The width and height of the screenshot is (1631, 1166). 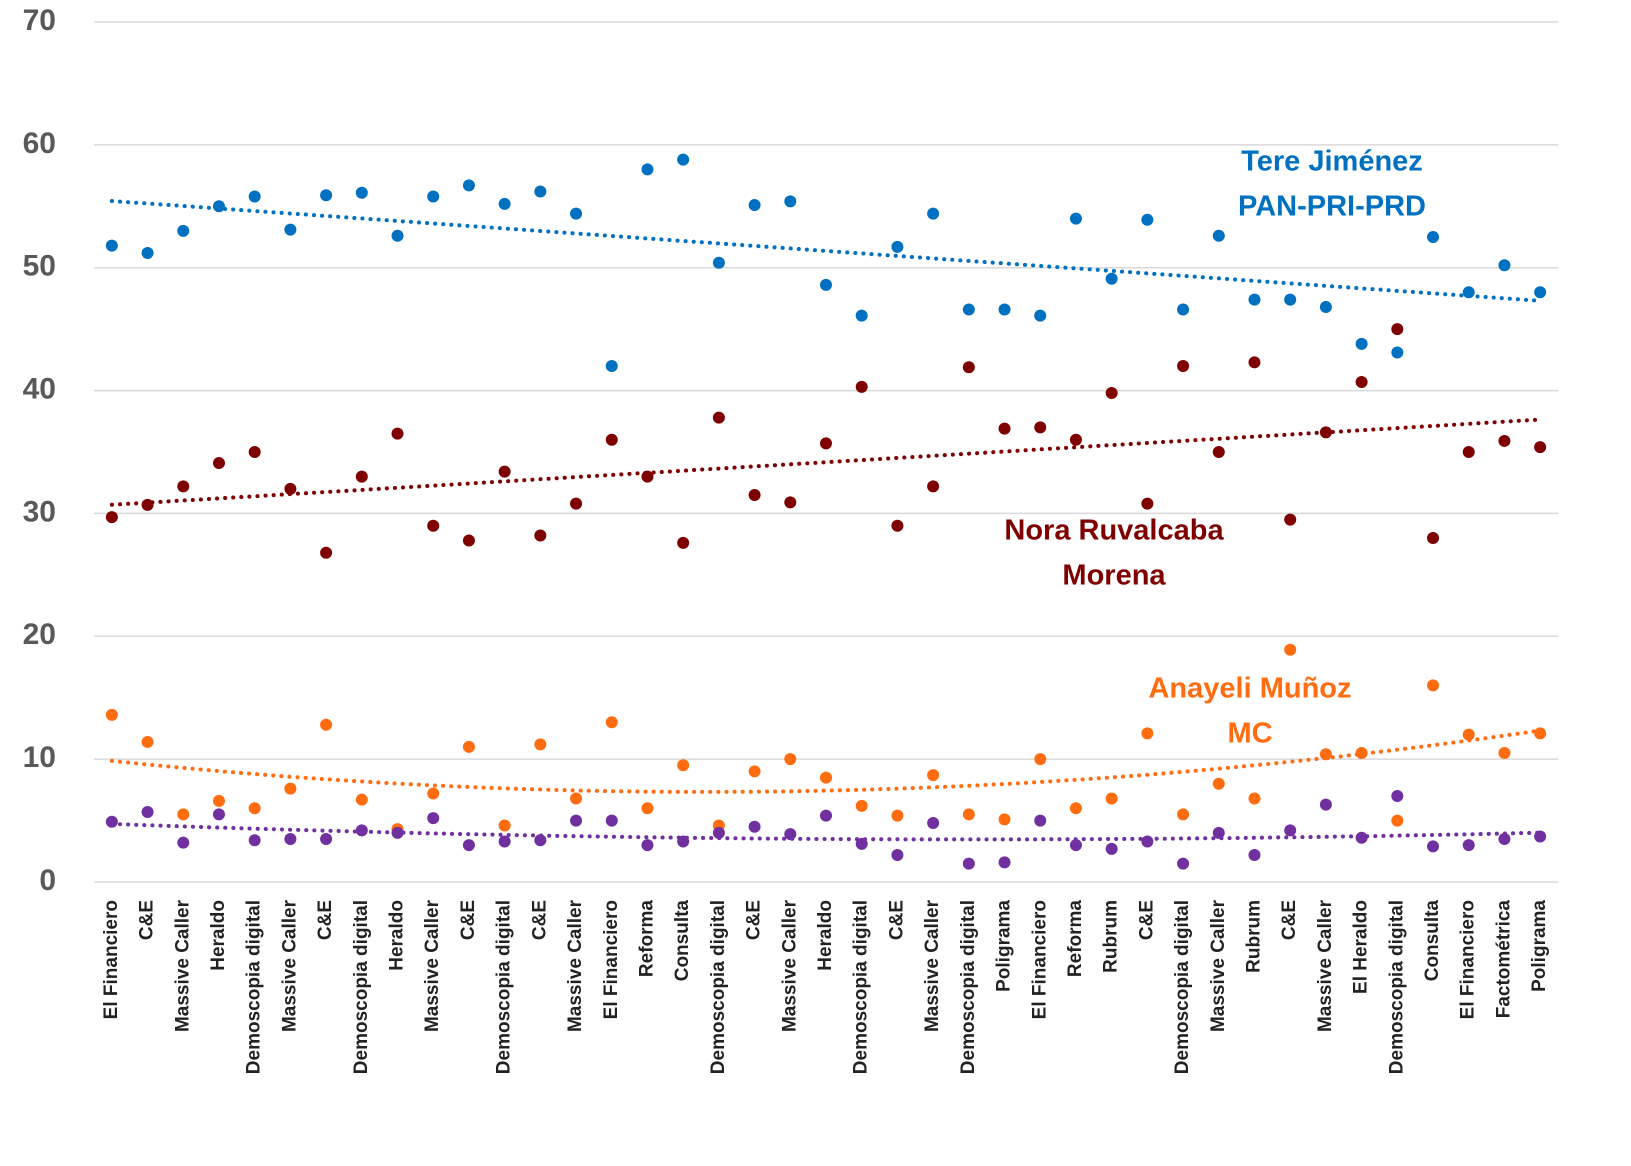 I want to click on trendline, so click(x=826, y=761).